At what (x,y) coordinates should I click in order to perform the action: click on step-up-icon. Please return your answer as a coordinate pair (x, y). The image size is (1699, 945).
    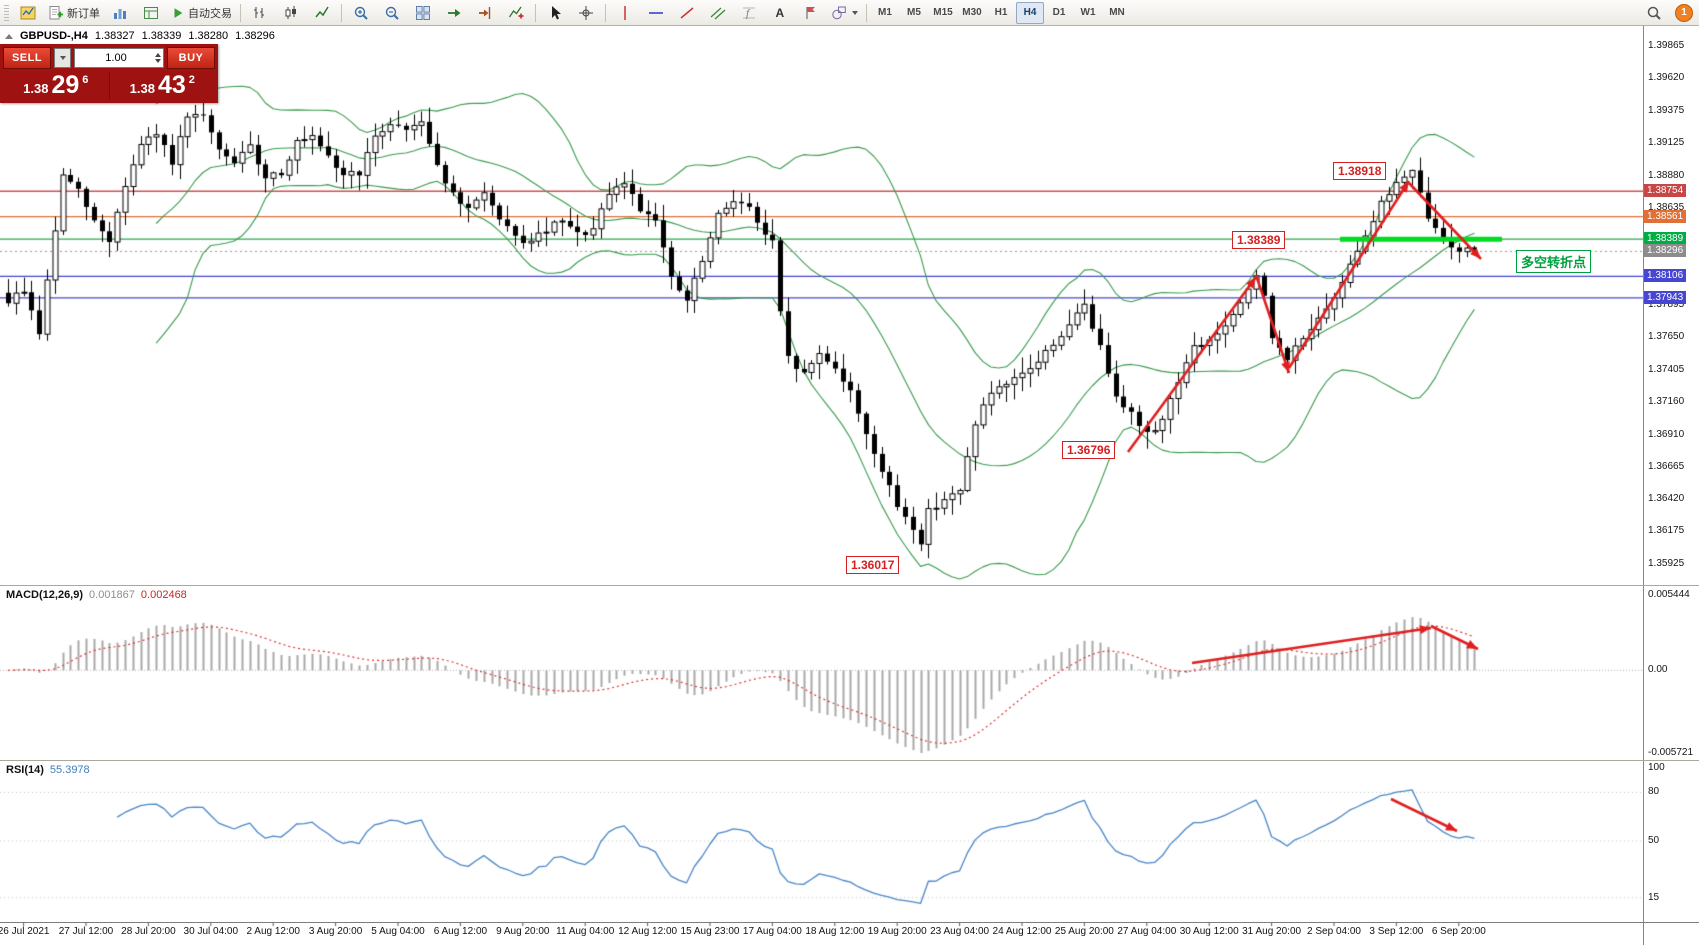
    Looking at the image, I should click on (158, 55).